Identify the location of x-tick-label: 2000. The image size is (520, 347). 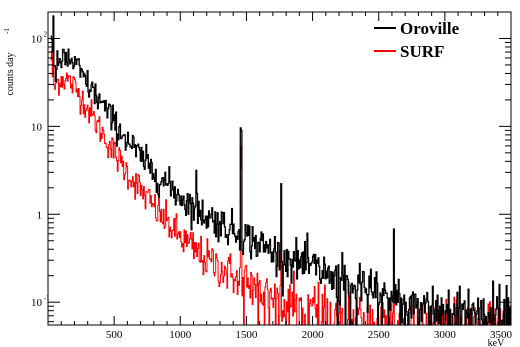
(313, 335).